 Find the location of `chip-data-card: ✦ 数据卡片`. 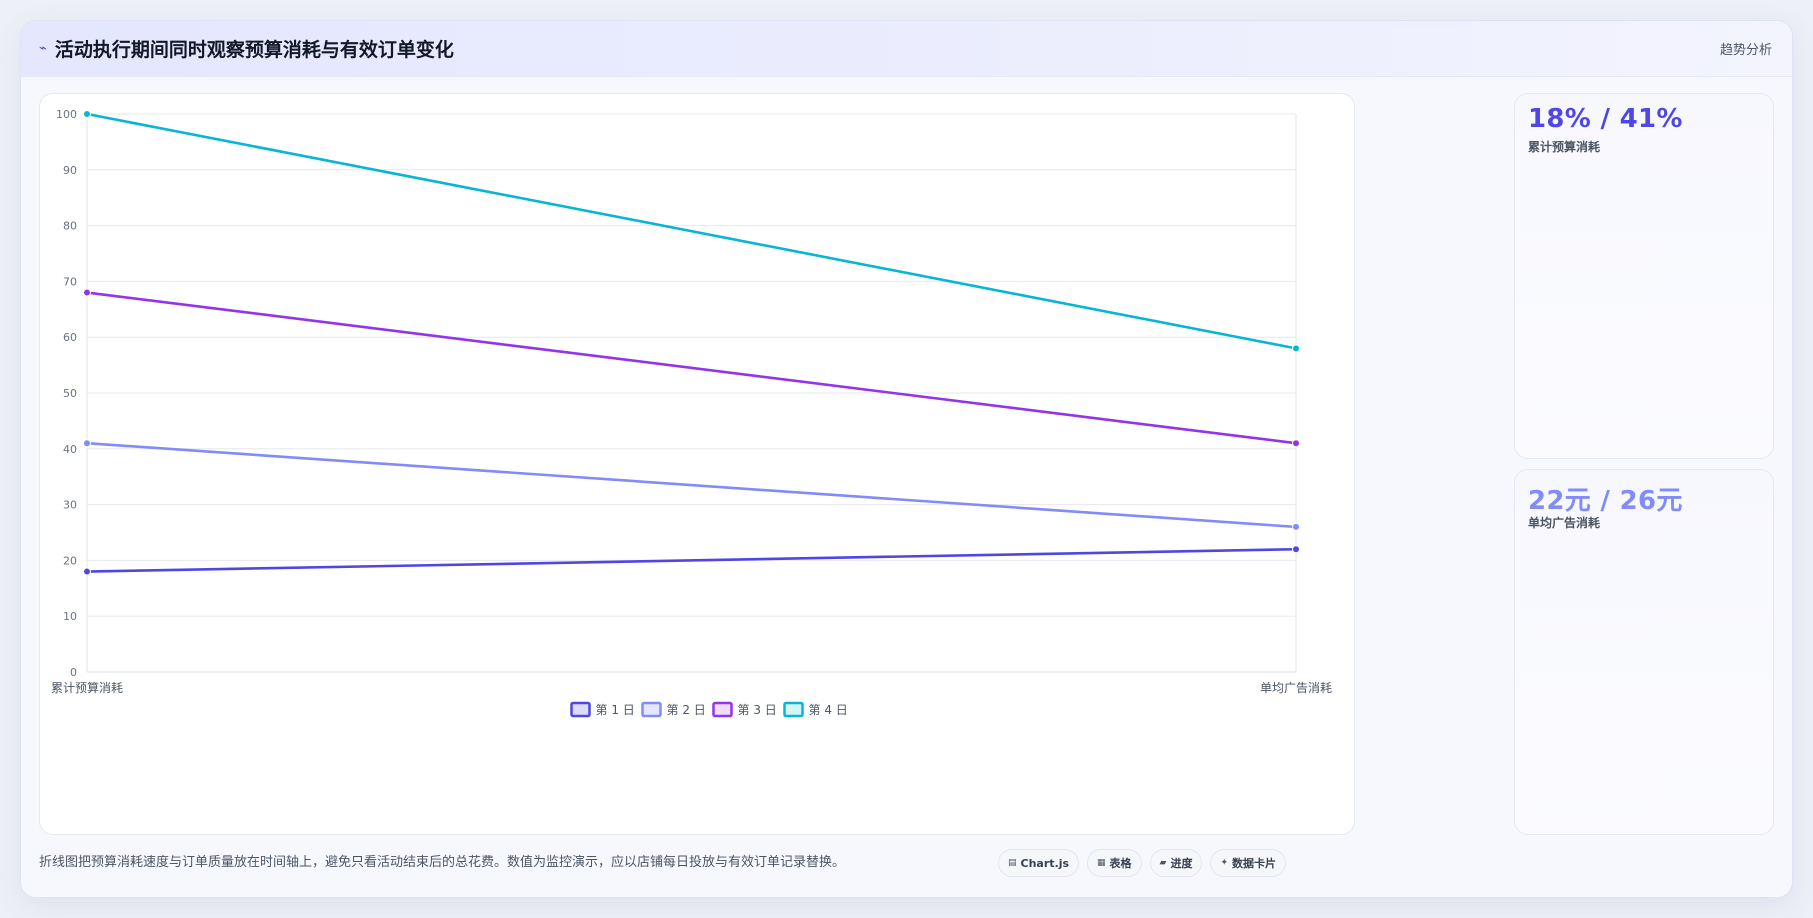

chip-data-card: ✦ 数据卡片 is located at coordinates (1248, 863).